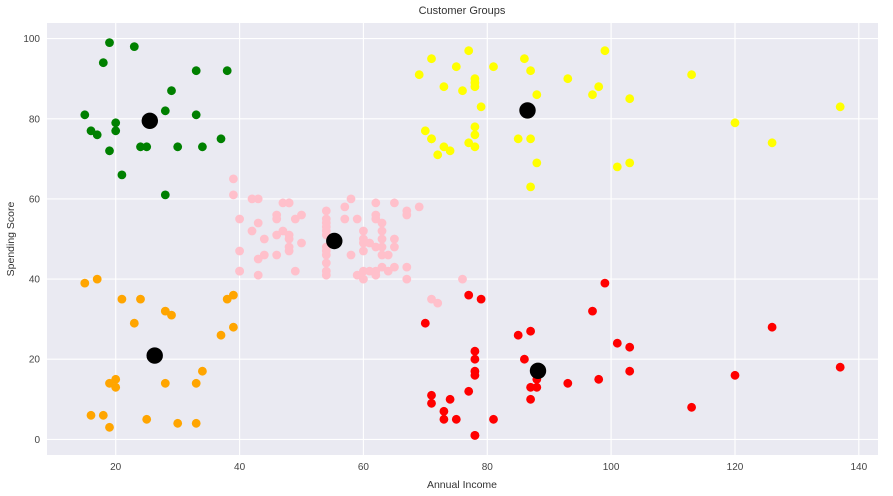  Describe the element at coordinates (37, 440) in the screenshot. I see `y-tick-label: 0` at that location.